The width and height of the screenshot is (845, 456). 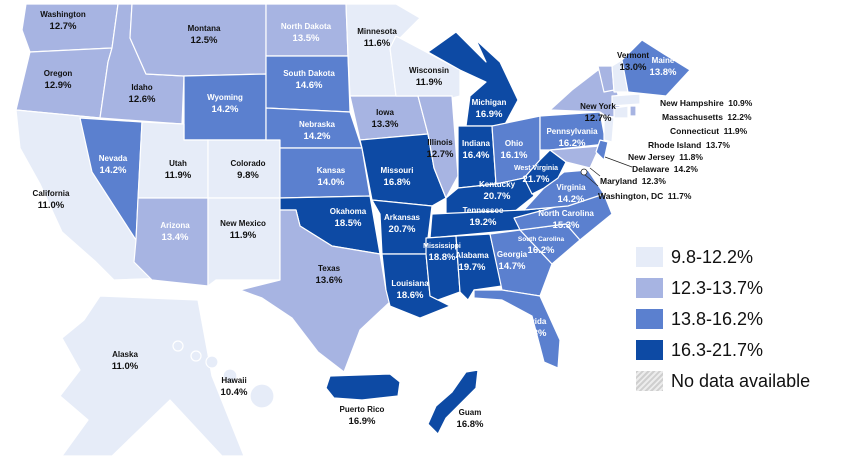 I want to click on label-illinois: Illinois 12.7%, so click(x=440, y=149).